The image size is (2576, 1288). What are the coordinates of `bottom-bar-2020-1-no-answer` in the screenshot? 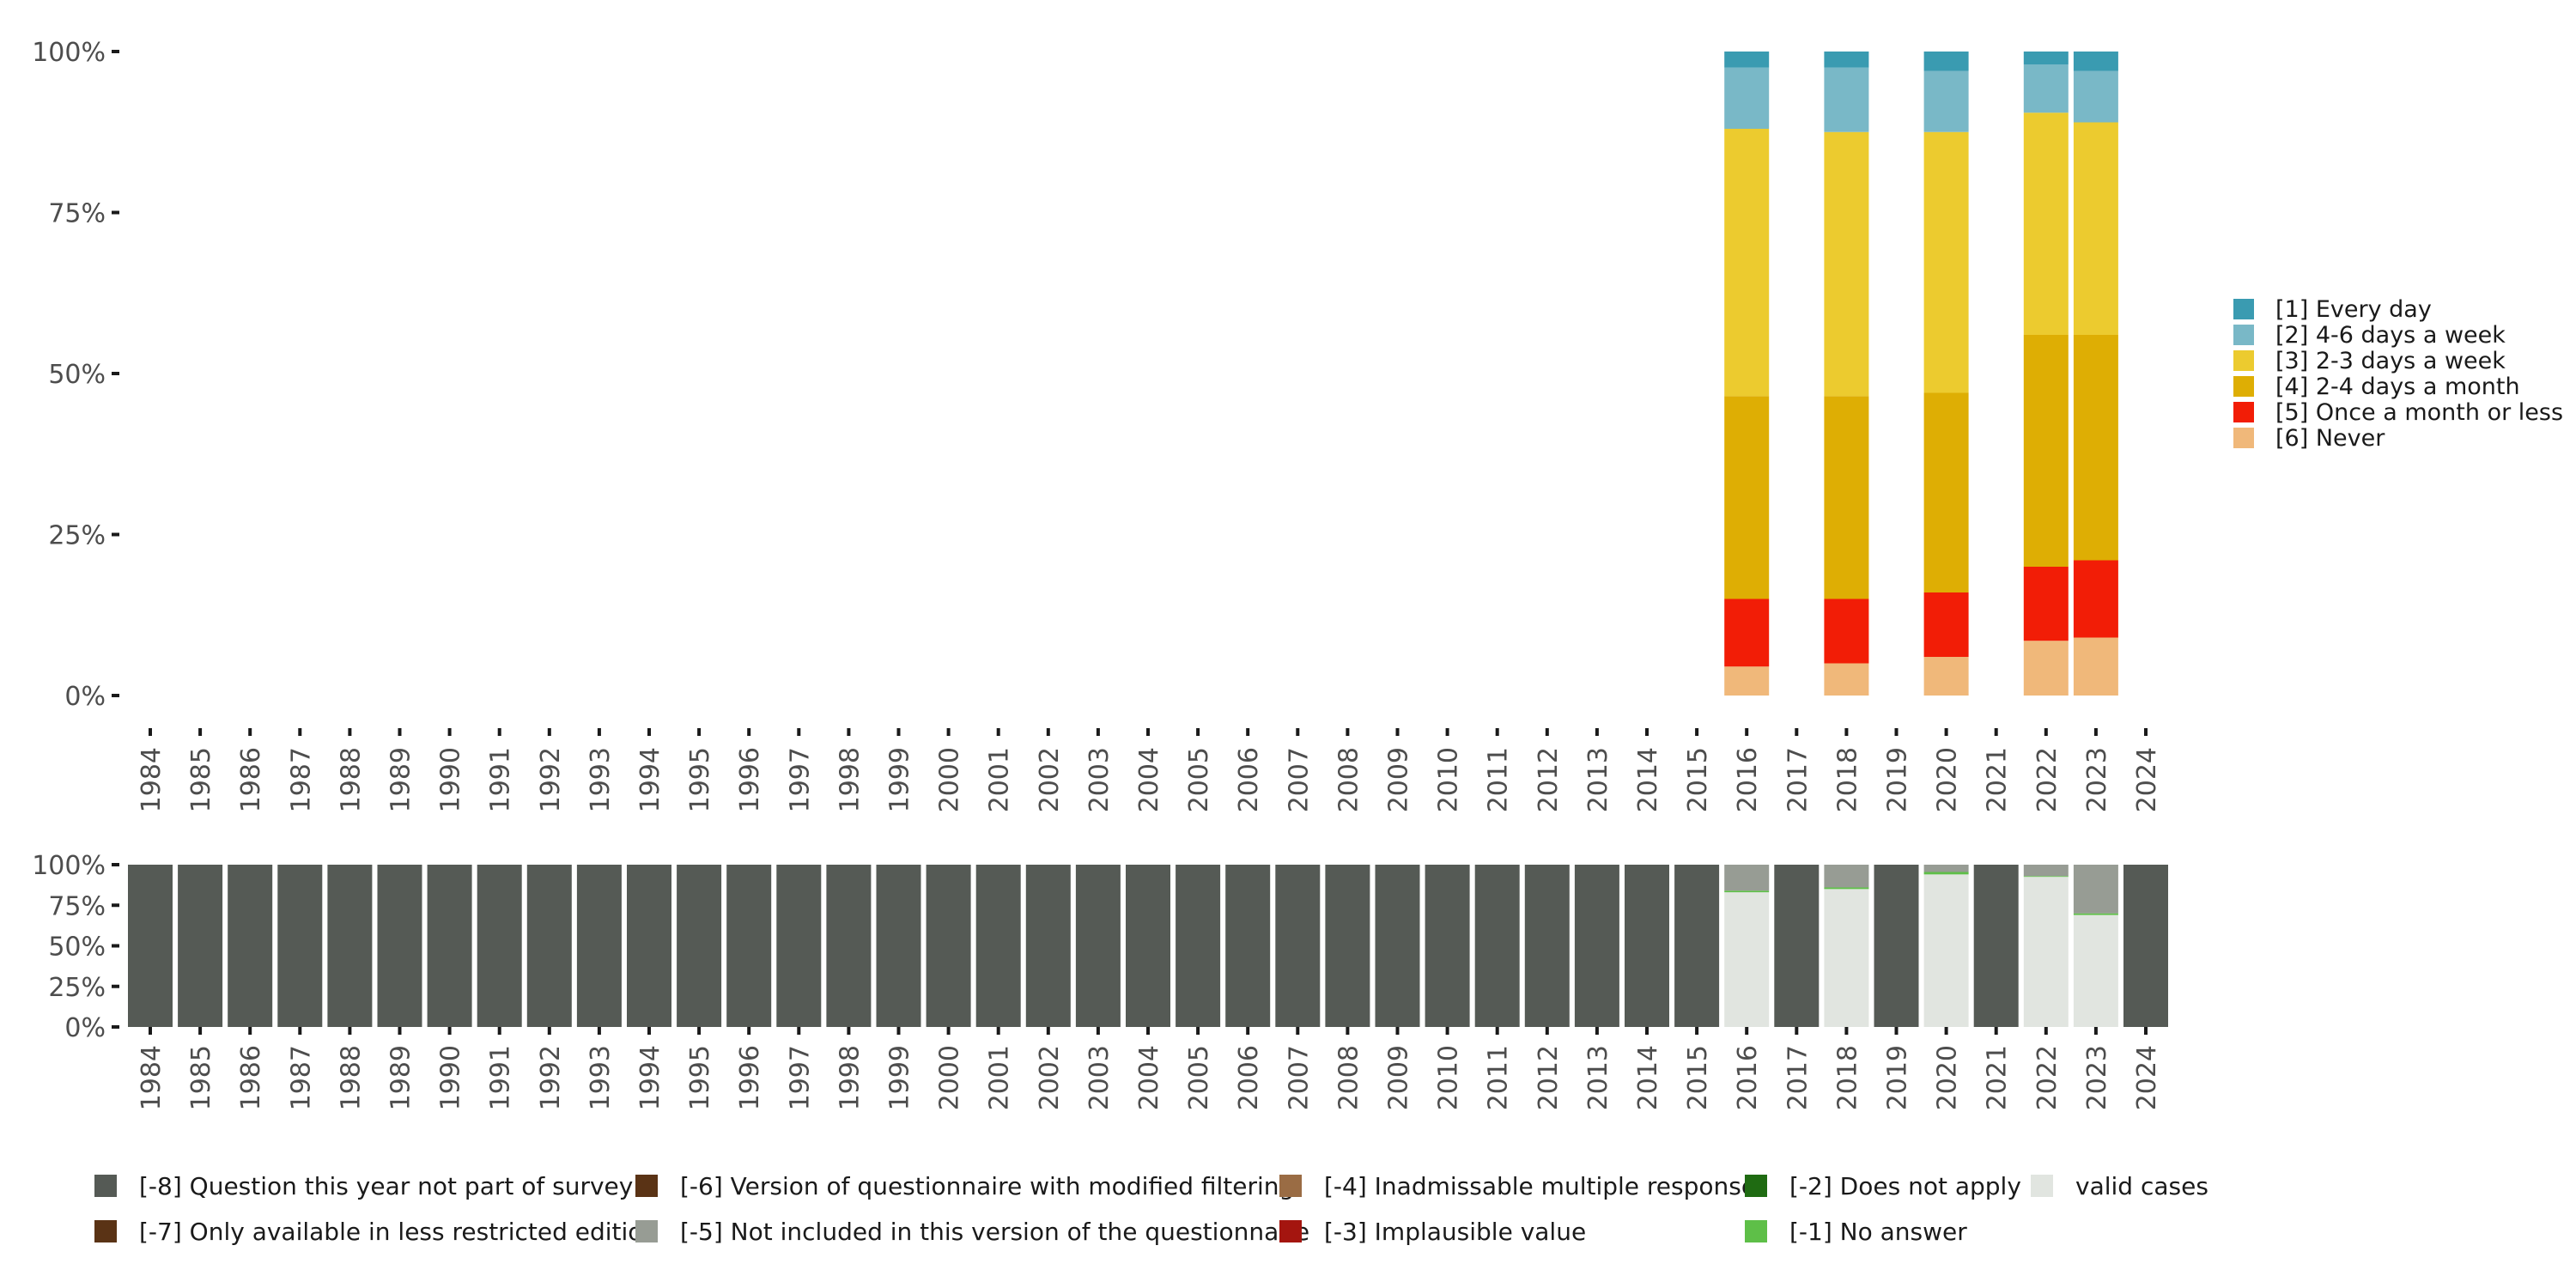 It's located at (1946, 874).